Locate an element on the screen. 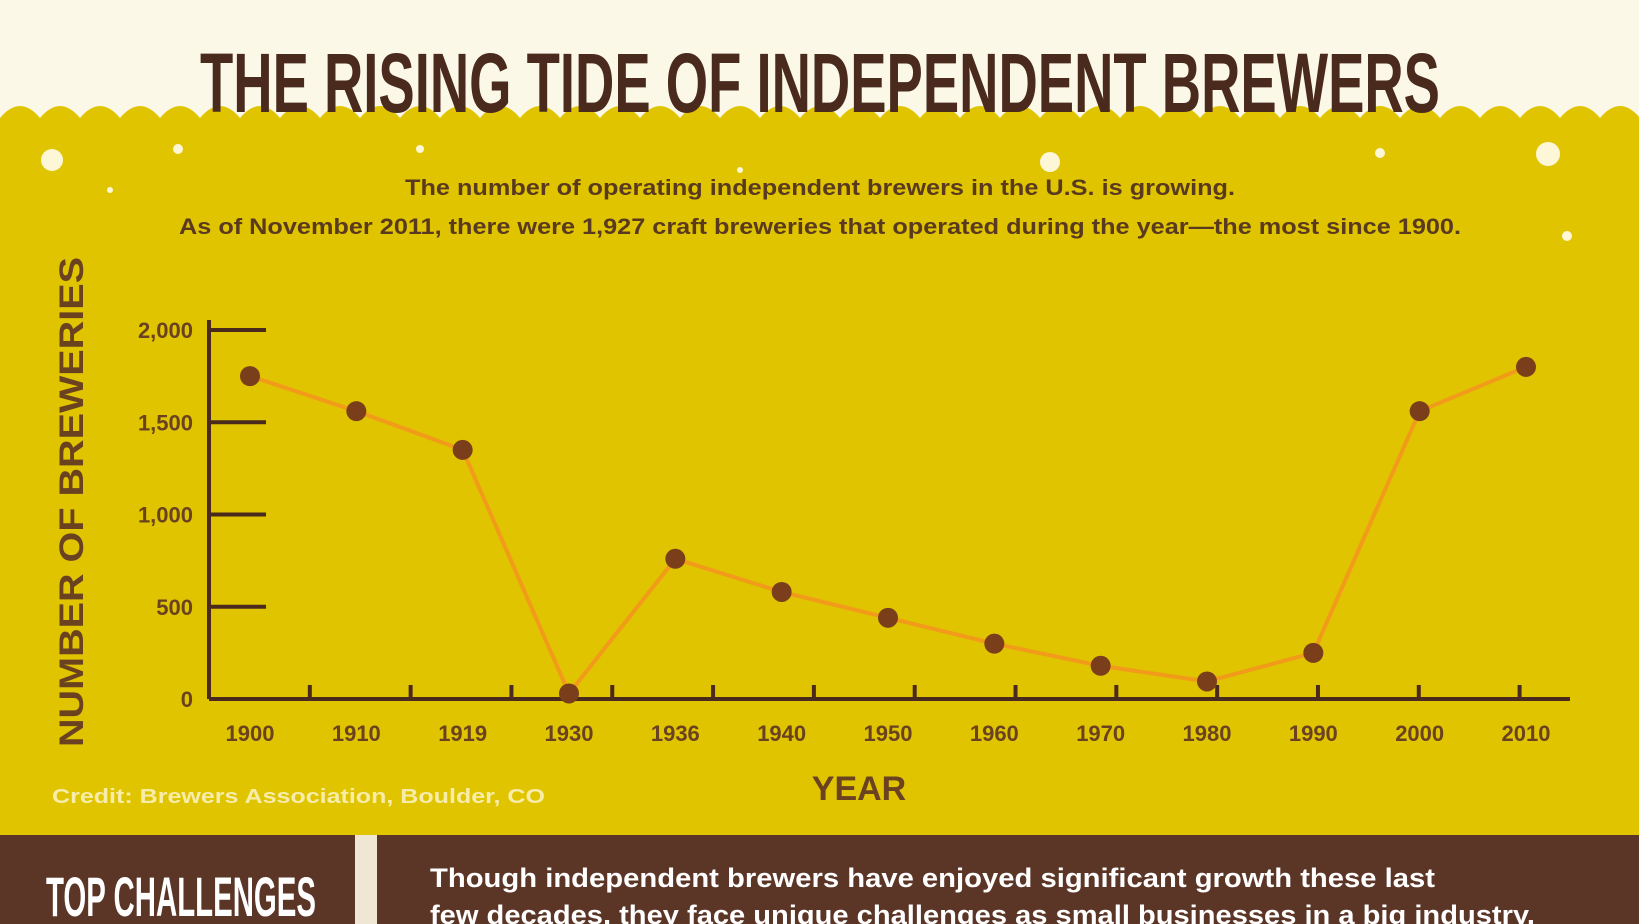 This screenshot has width=1639, height=924. x-tick-label-1: 1910 is located at coordinates (356, 733).